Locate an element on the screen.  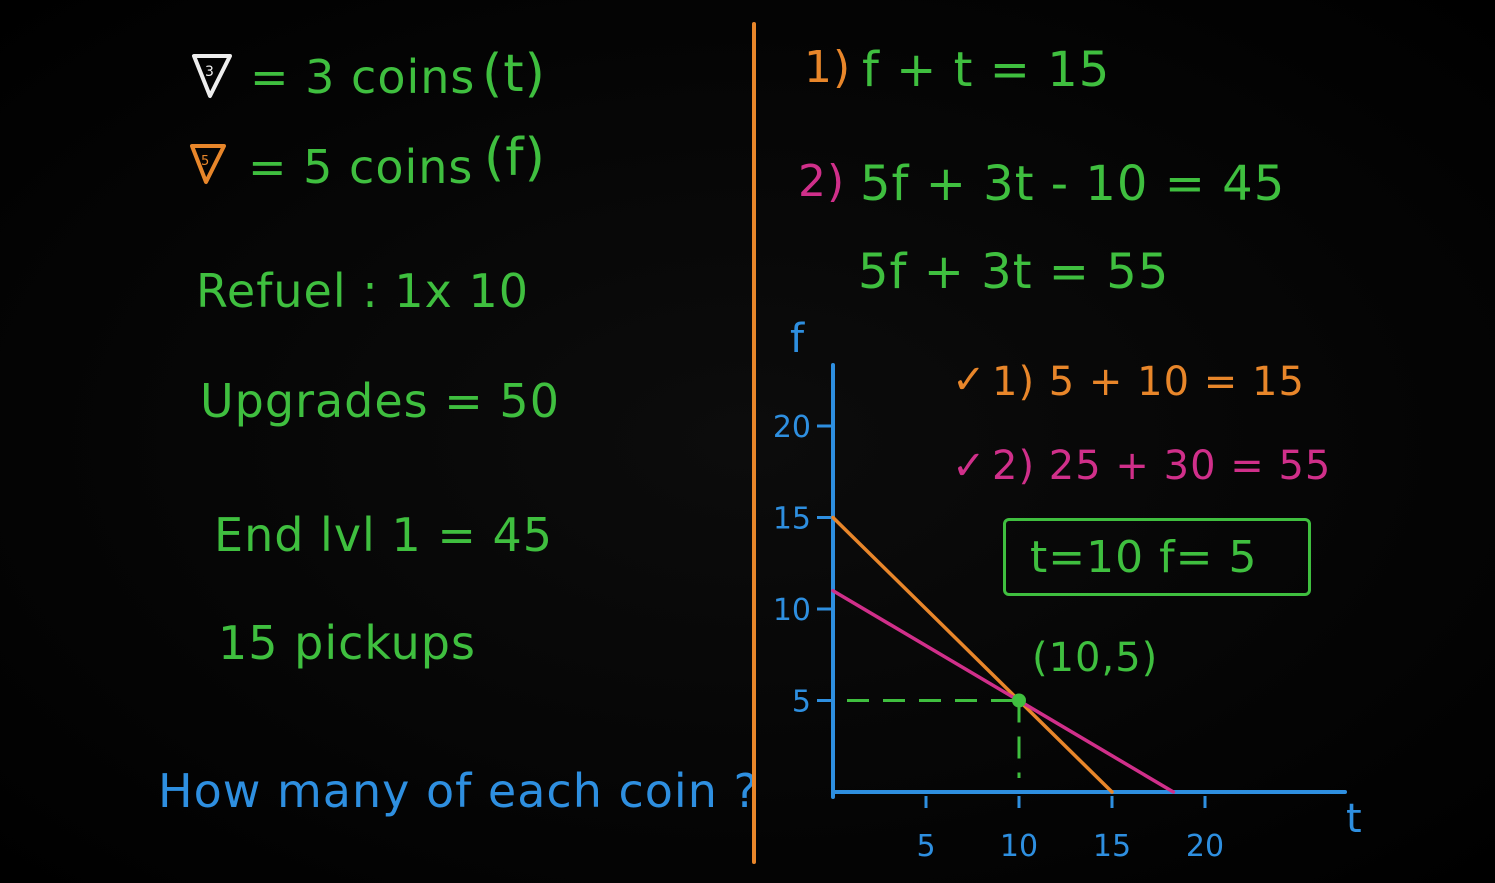
x-tick-label-10: 10 is located at coordinates (1019, 846).